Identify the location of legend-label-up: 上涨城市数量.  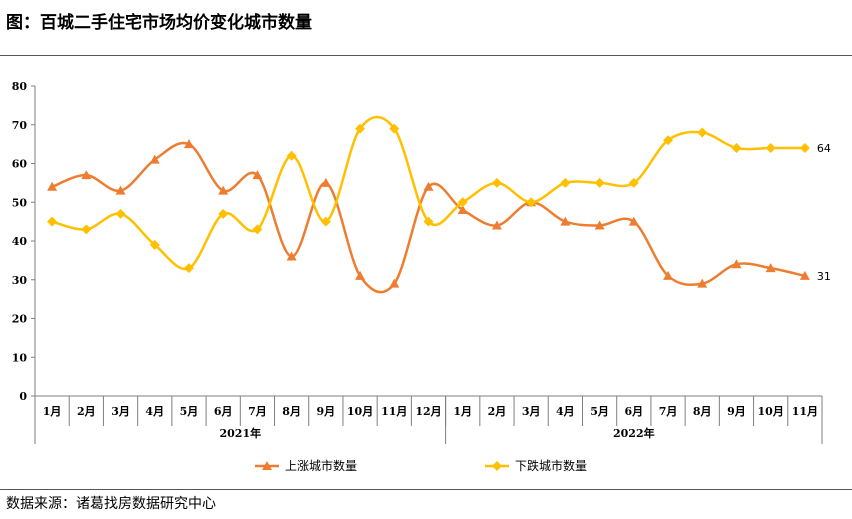
(321, 465).